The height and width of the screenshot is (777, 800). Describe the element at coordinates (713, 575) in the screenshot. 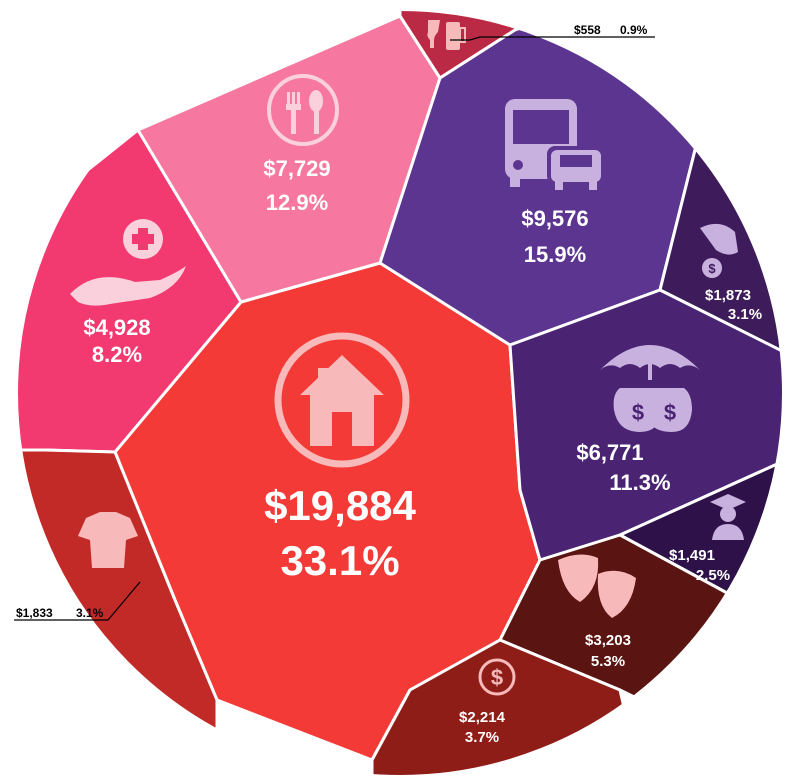

I see `percent-label-education: 2.5%` at that location.